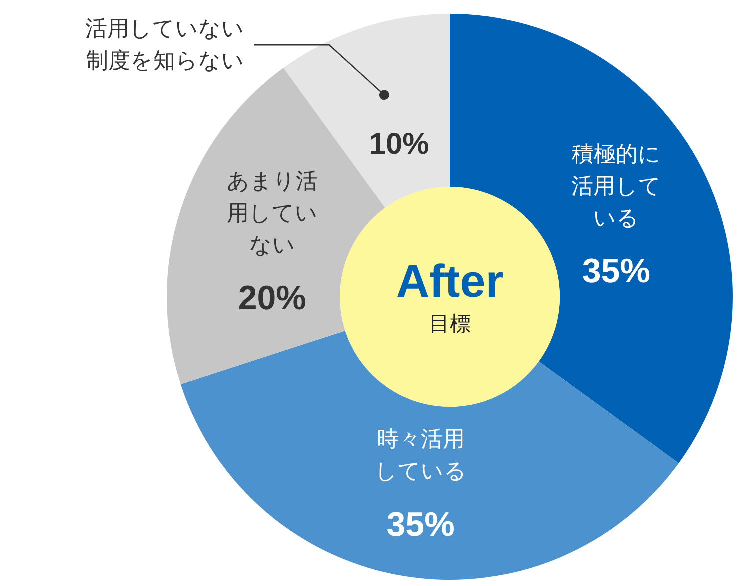  What do you see at coordinates (164, 45) in the screenshot?
I see `slice-label: 活用していない制度を知らない` at bounding box center [164, 45].